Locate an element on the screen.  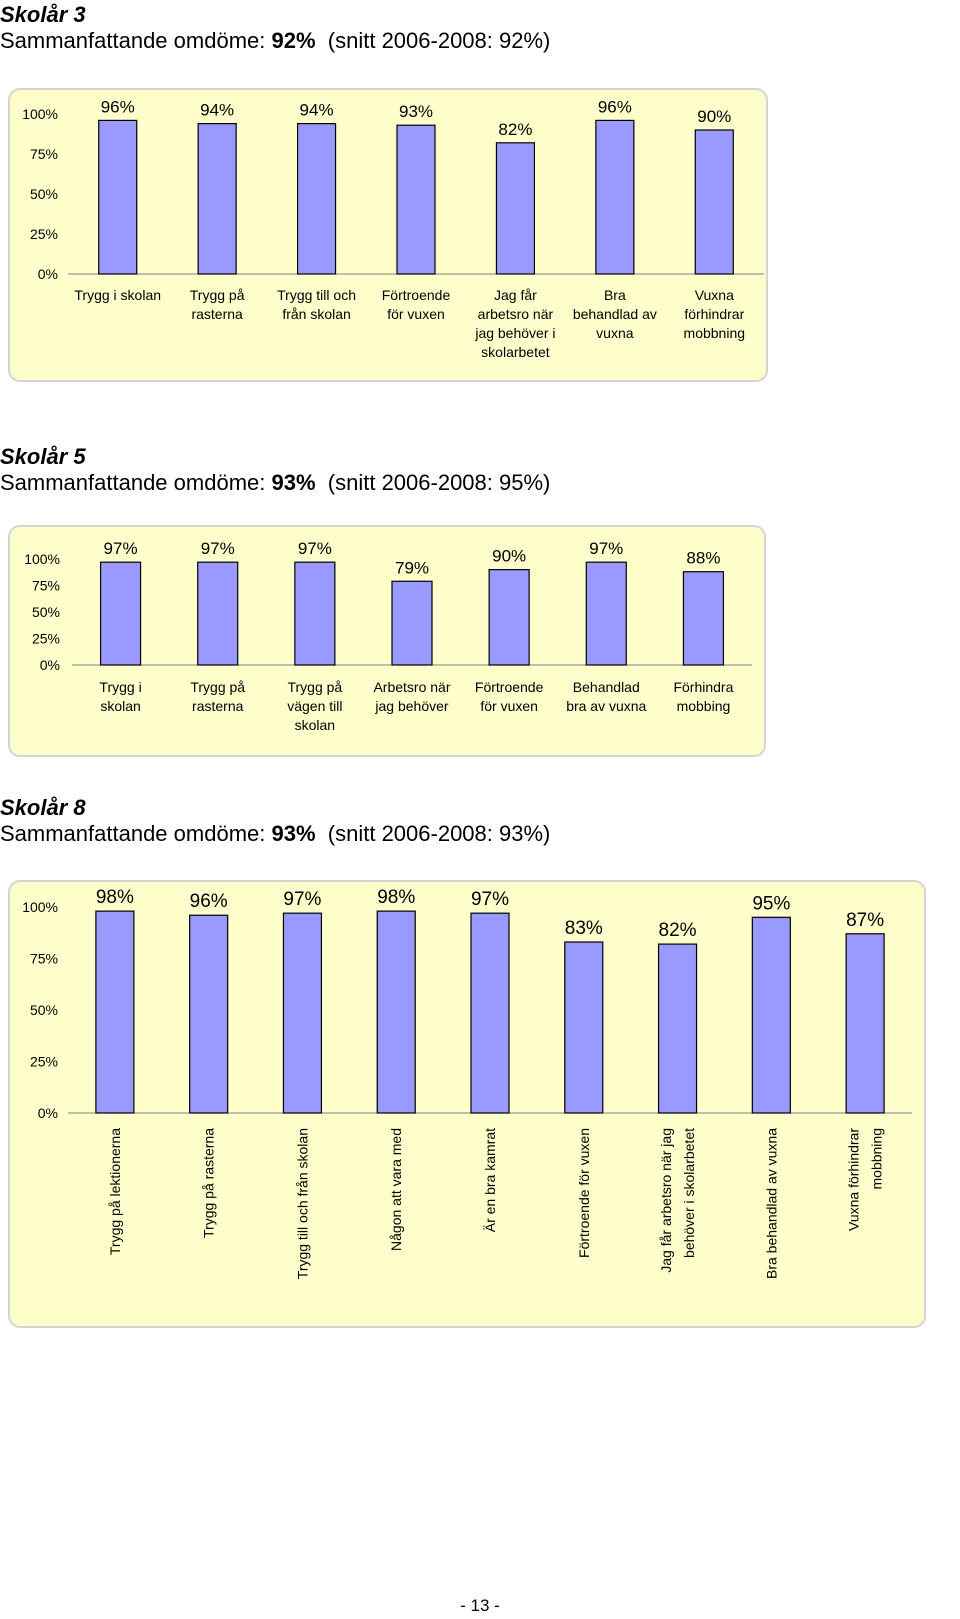
category-label: Trygg på rasterna is located at coordinates (209, 1183).